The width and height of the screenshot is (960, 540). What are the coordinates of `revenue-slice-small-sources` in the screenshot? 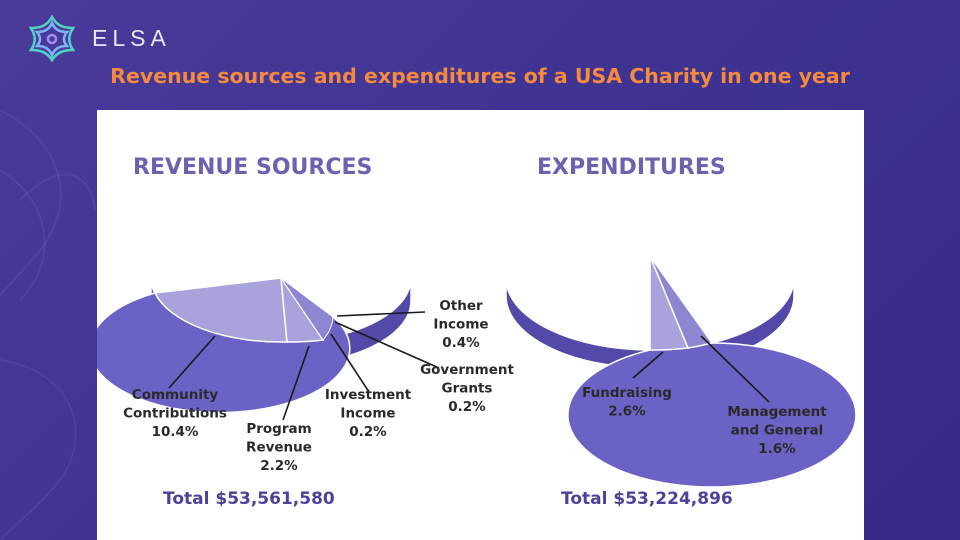 It's located at (307, 309).